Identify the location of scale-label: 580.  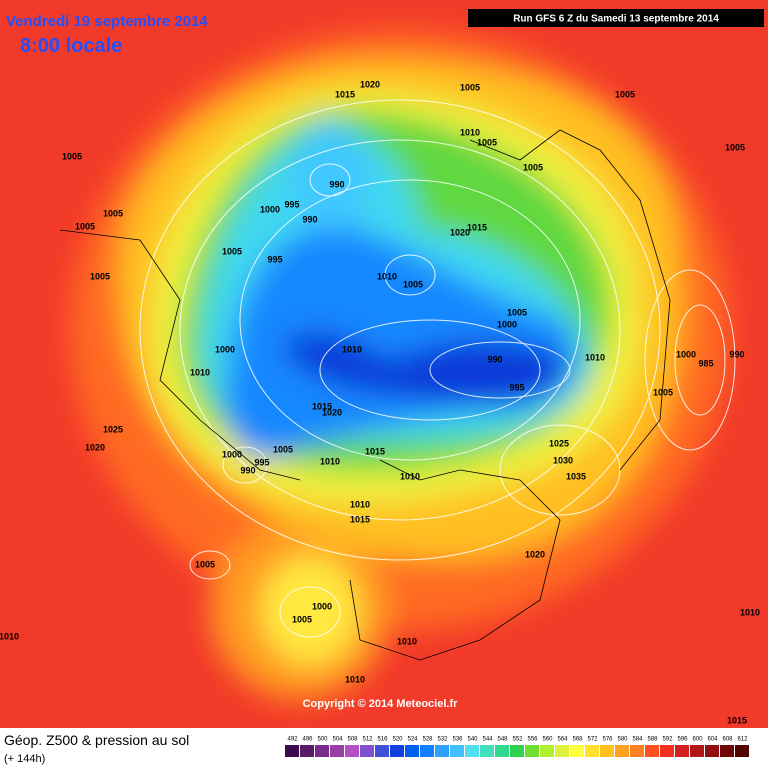
(622, 740).